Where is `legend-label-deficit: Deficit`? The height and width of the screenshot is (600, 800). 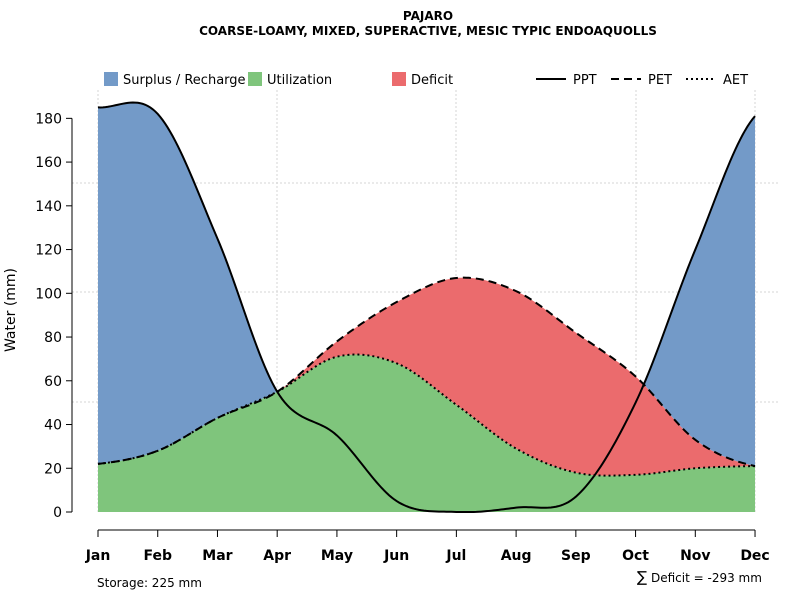
legend-label-deficit: Deficit is located at coordinates (432, 80).